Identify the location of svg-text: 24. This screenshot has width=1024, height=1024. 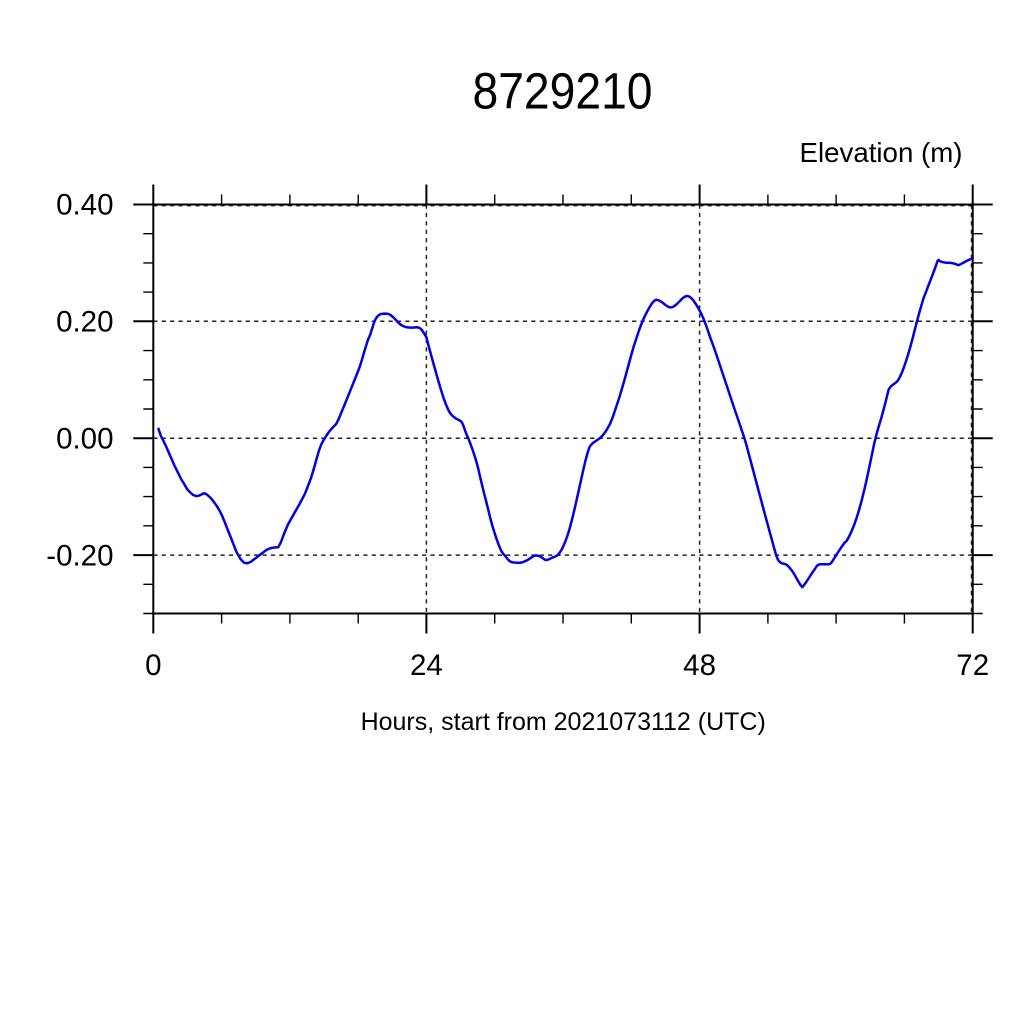
(426, 665).